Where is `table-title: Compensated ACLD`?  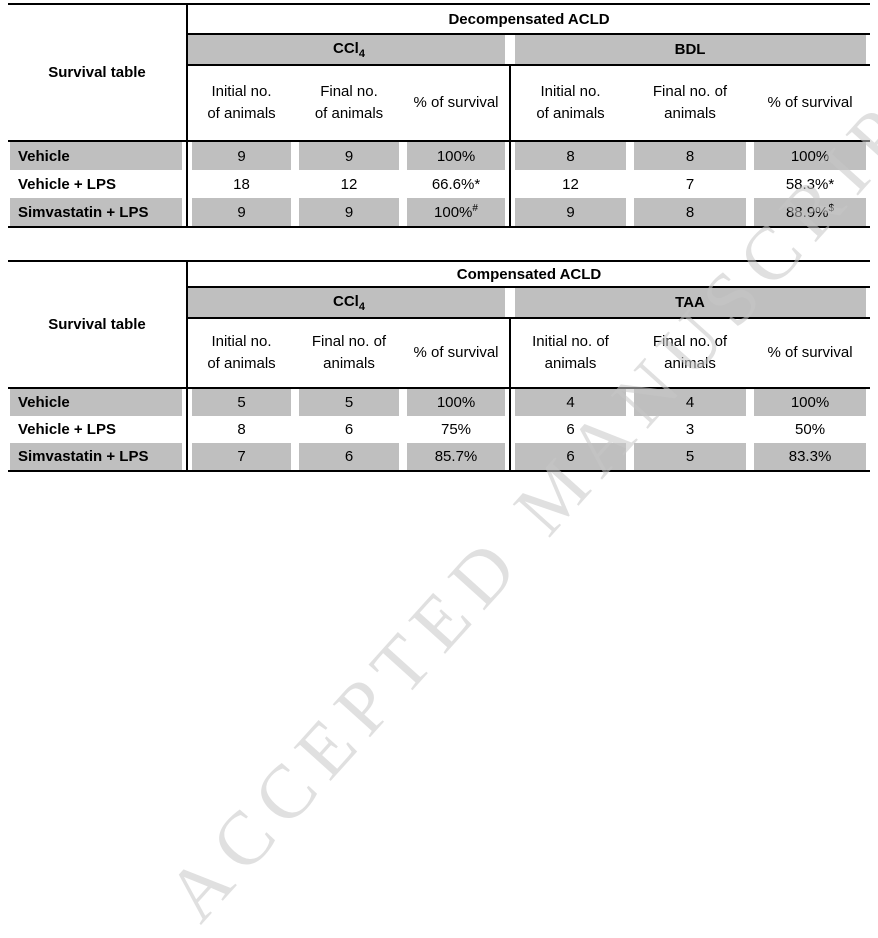
table-title: Compensated ACLD is located at coordinates (529, 274).